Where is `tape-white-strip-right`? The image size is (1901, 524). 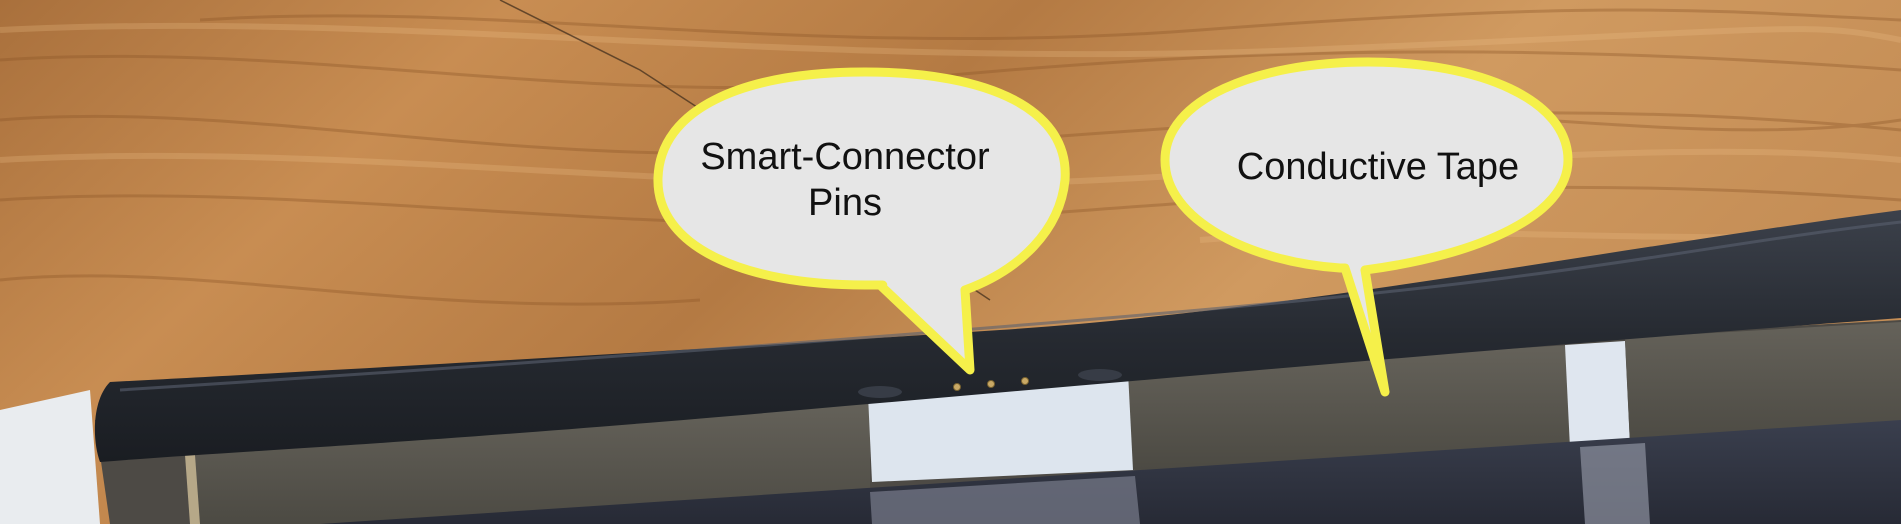
tape-white-strip-right is located at coordinates (1597, 394).